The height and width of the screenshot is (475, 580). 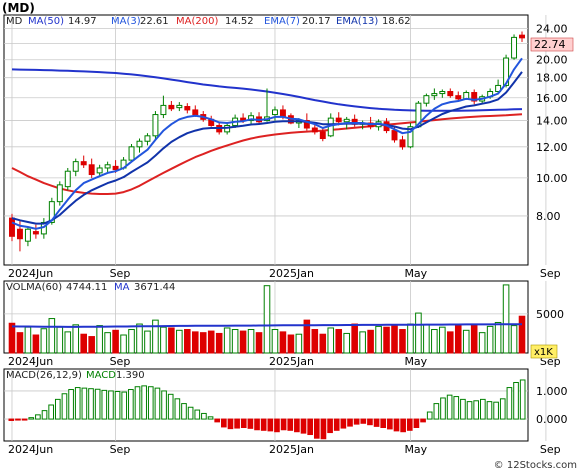 What do you see at coordinates (550, 314) in the screenshot?
I see `y-tick-label: 5000` at bounding box center [550, 314].